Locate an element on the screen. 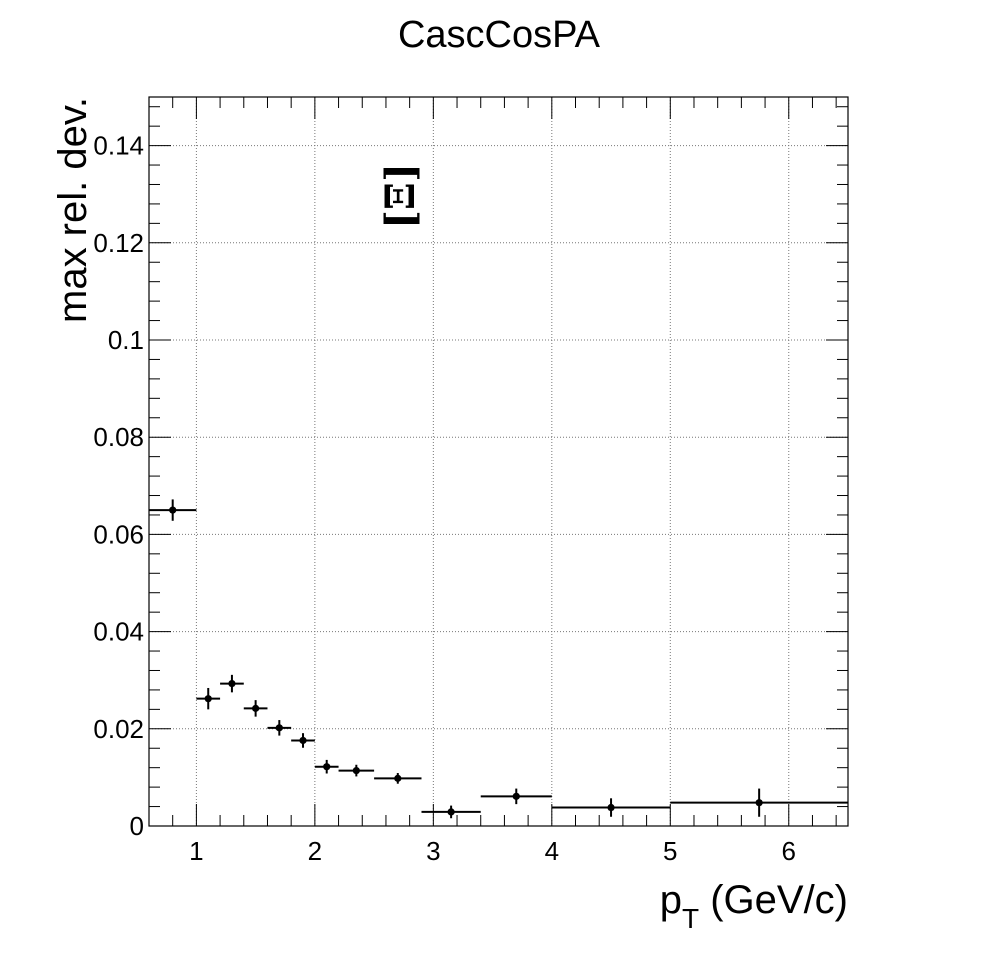 This screenshot has height=973, width=998. chart-title: CascCosPA is located at coordinates (499, 35).